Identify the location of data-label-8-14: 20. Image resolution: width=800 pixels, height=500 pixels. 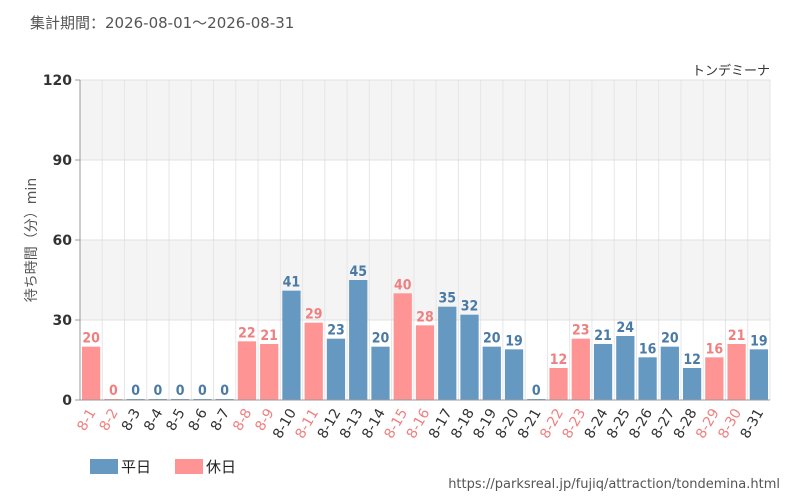
(381, 339).